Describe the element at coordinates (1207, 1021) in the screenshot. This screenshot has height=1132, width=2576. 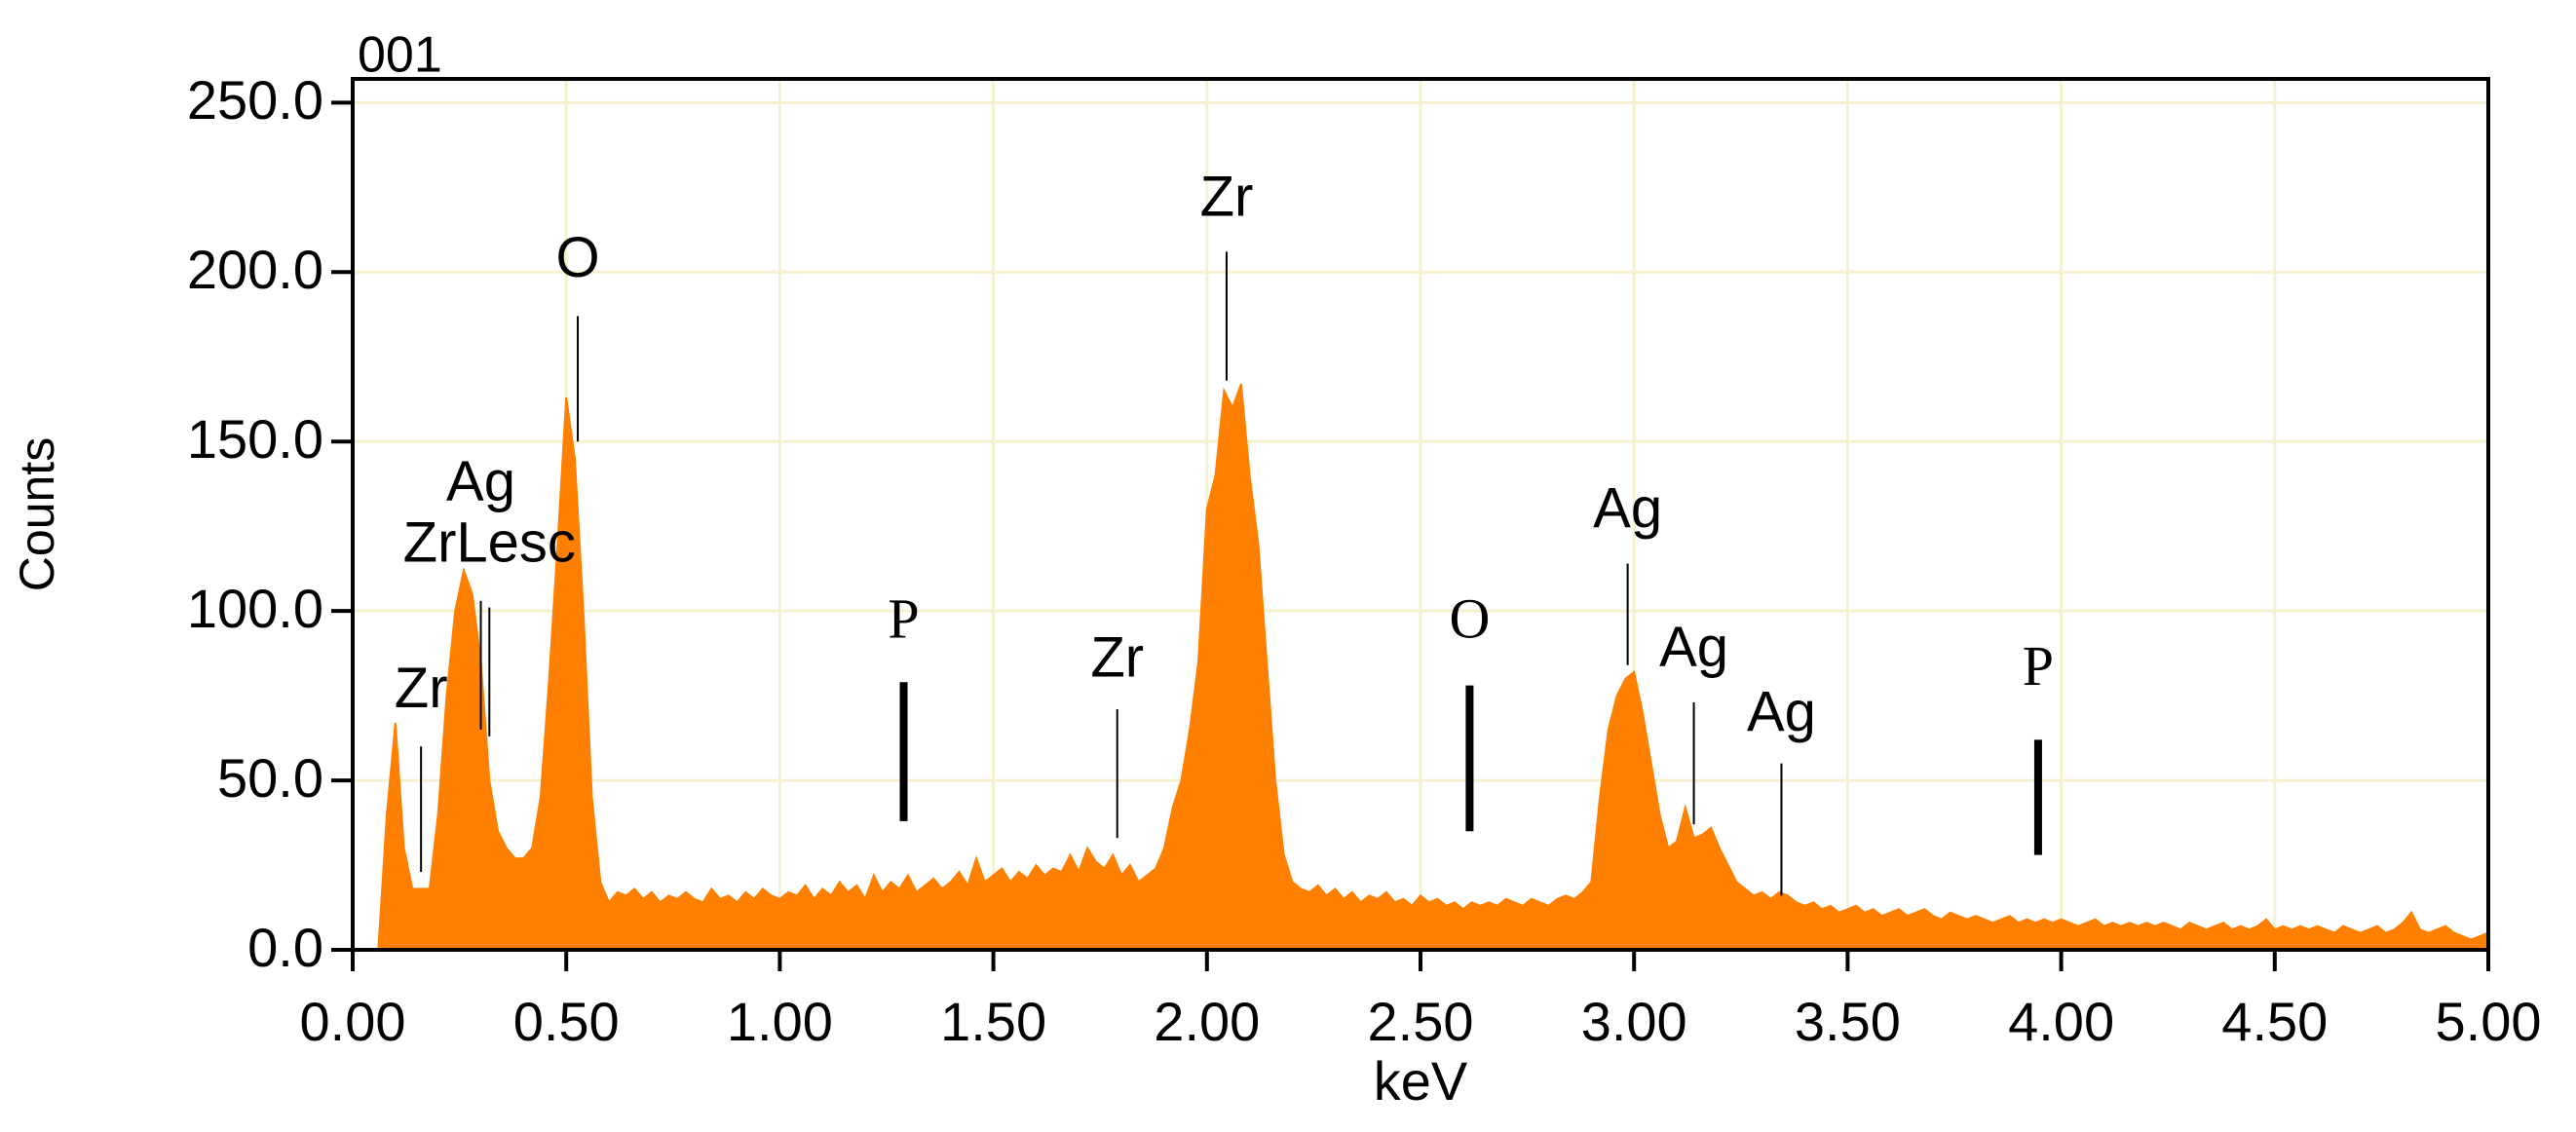
I see `x-tick-label: 2.00` at that location.